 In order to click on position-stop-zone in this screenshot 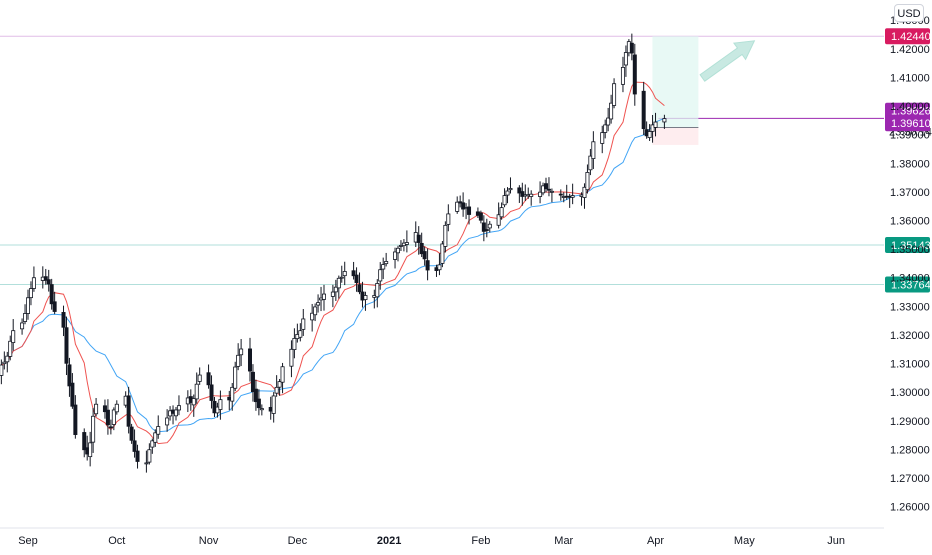, I will do `click(675, 136)`.